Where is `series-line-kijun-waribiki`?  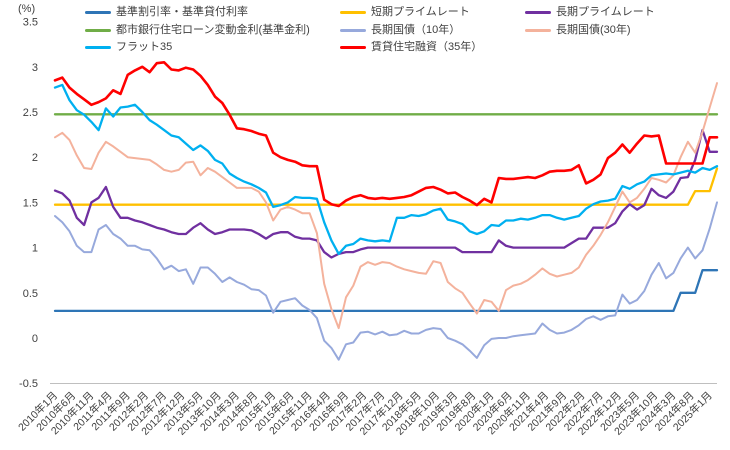
series-line-kijun-waribiki is located at coordinates (386, 291).